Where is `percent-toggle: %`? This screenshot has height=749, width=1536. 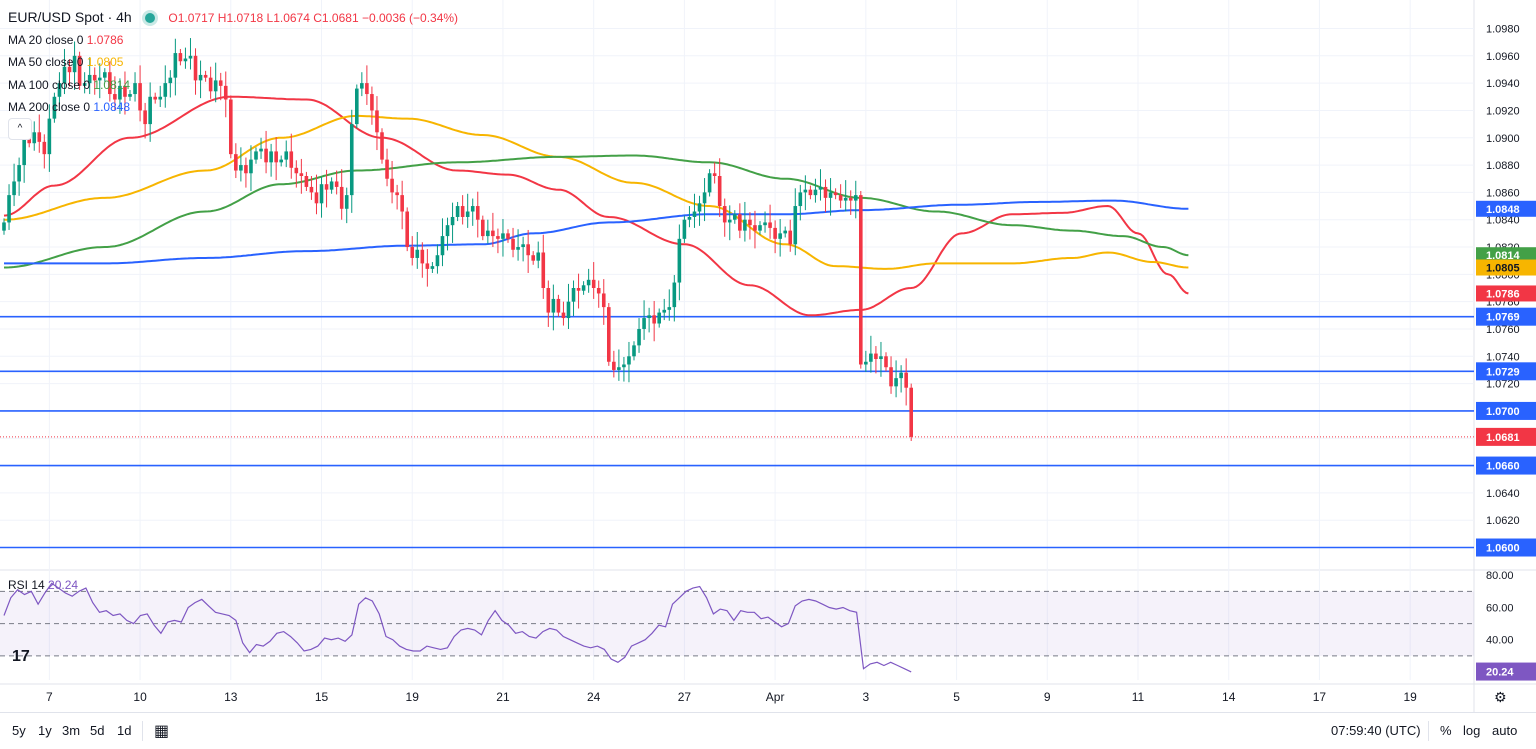 percent-toggle: % is located at coordinates (1446, 730).